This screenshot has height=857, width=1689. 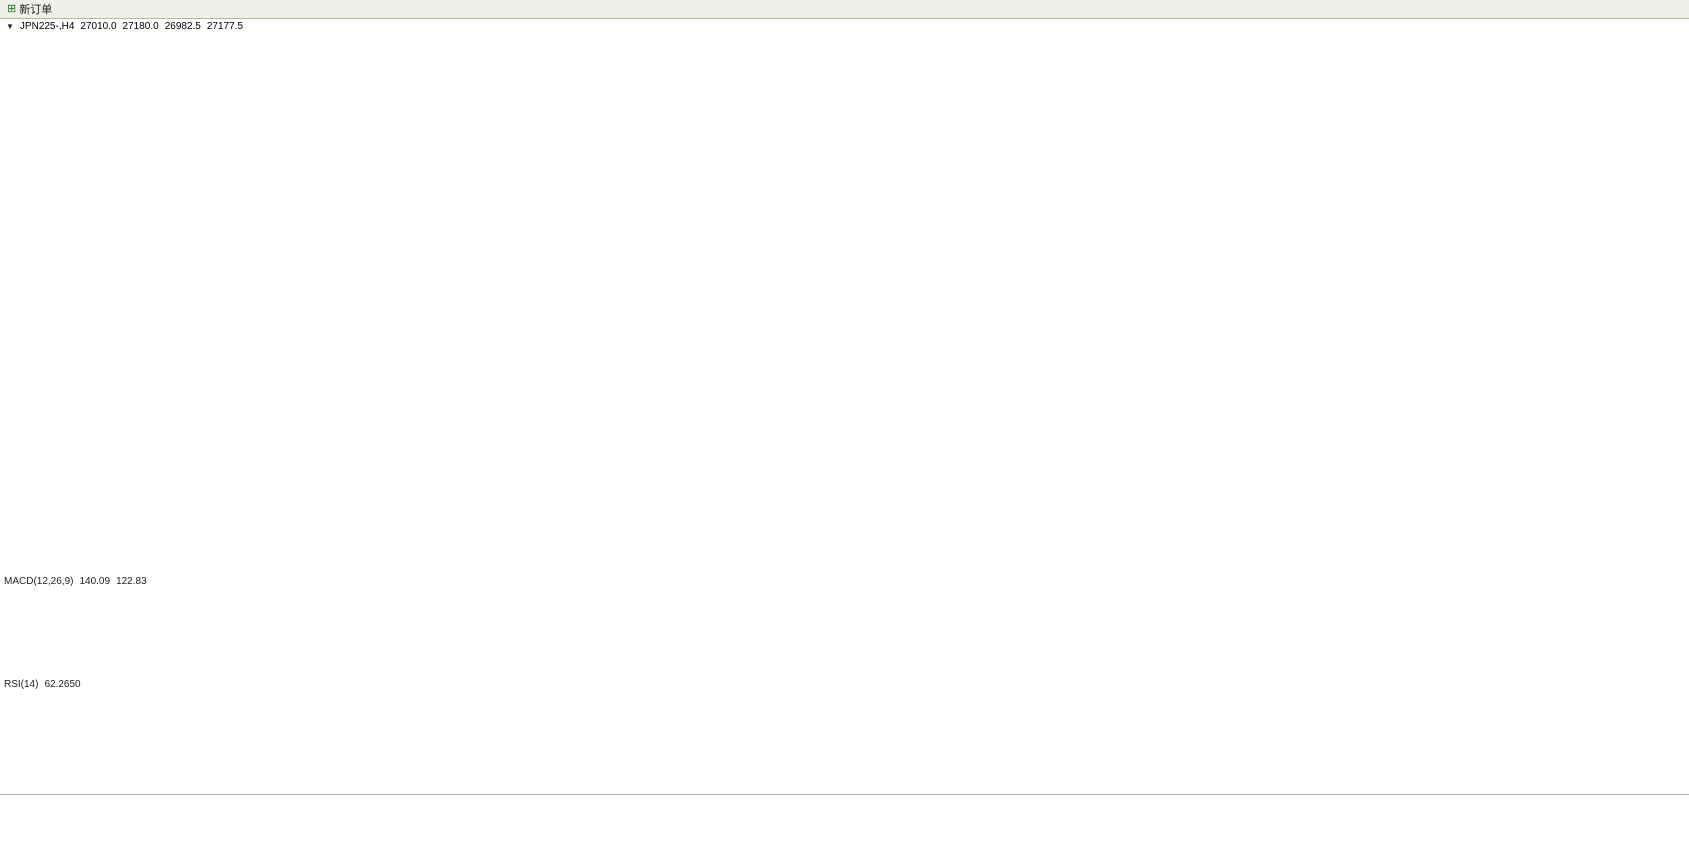 What do you see at coordinates (182, 26) in the screenshot?
I see `ohlc-low: 26982.5` at bounding box center [182, 26].